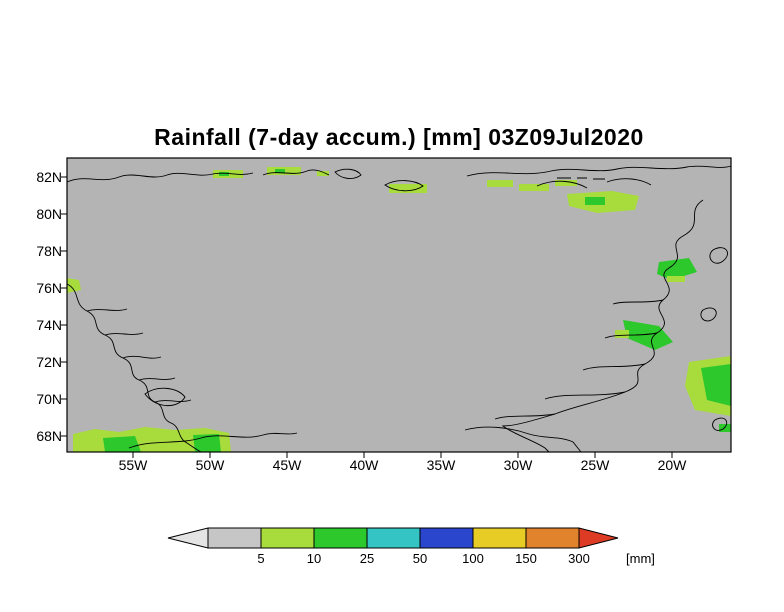 Image resolution: width=784 pixels, height=612 pixels. What do you see at coordinates (314, 558) in the screenshot?
I see `colorbar-tick-label: 10` at bounding box center [314, 558].